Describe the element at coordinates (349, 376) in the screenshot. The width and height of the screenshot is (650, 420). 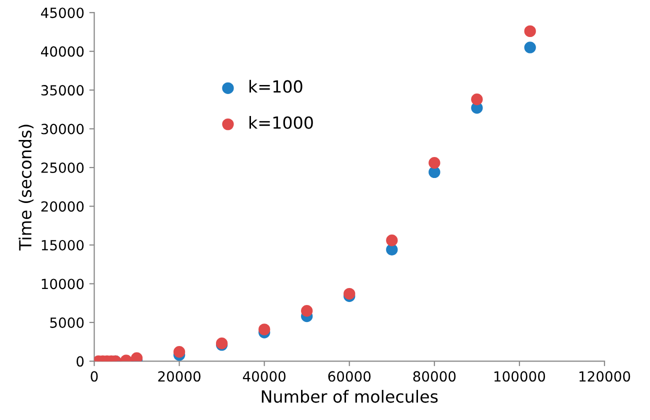
I see `x-tick-label: 60000` at that location.